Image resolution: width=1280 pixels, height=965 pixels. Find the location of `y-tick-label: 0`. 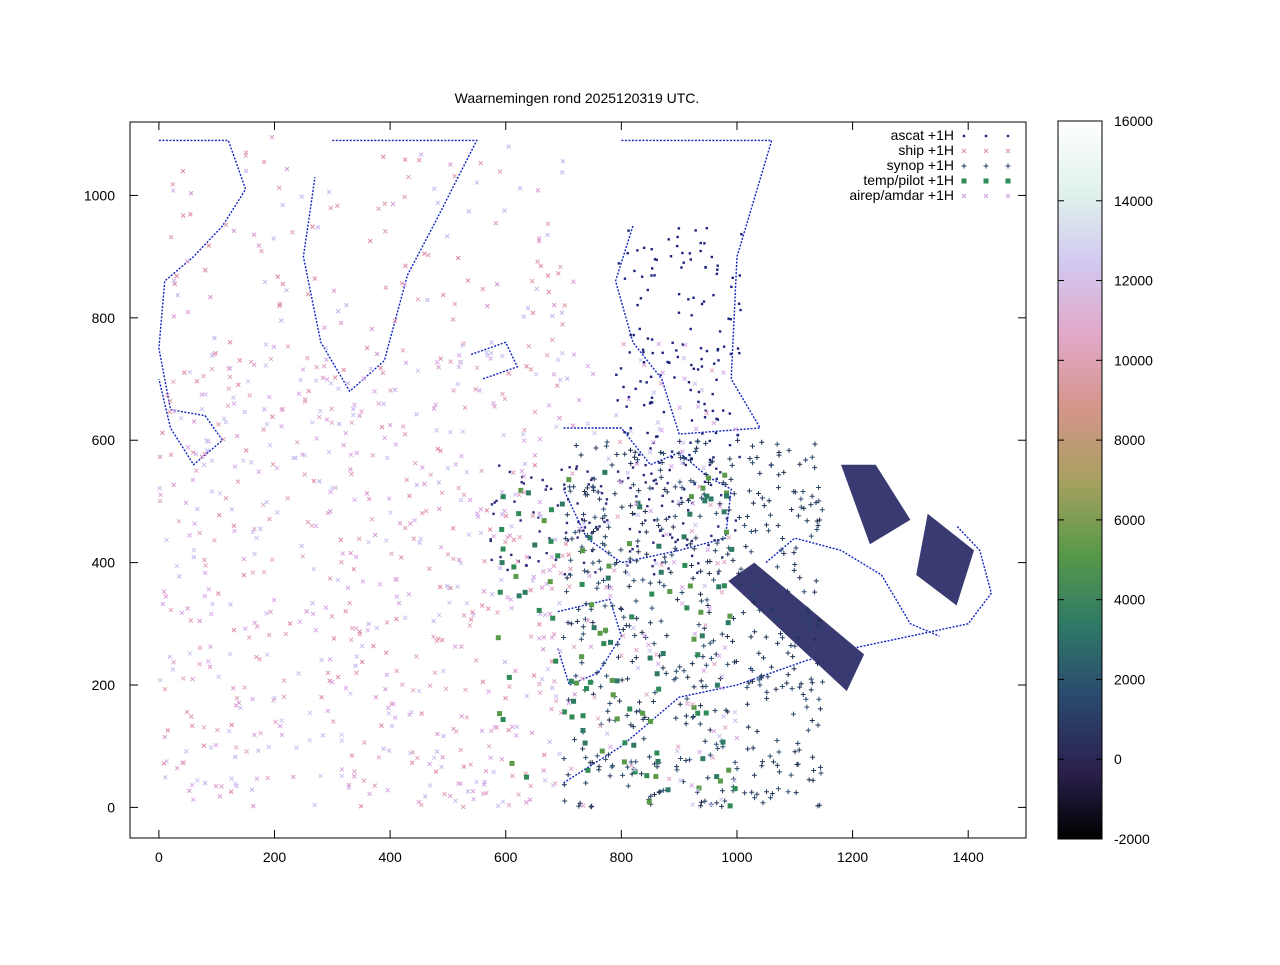

y-tick-label: 0 is located at coordinates (111, 807).